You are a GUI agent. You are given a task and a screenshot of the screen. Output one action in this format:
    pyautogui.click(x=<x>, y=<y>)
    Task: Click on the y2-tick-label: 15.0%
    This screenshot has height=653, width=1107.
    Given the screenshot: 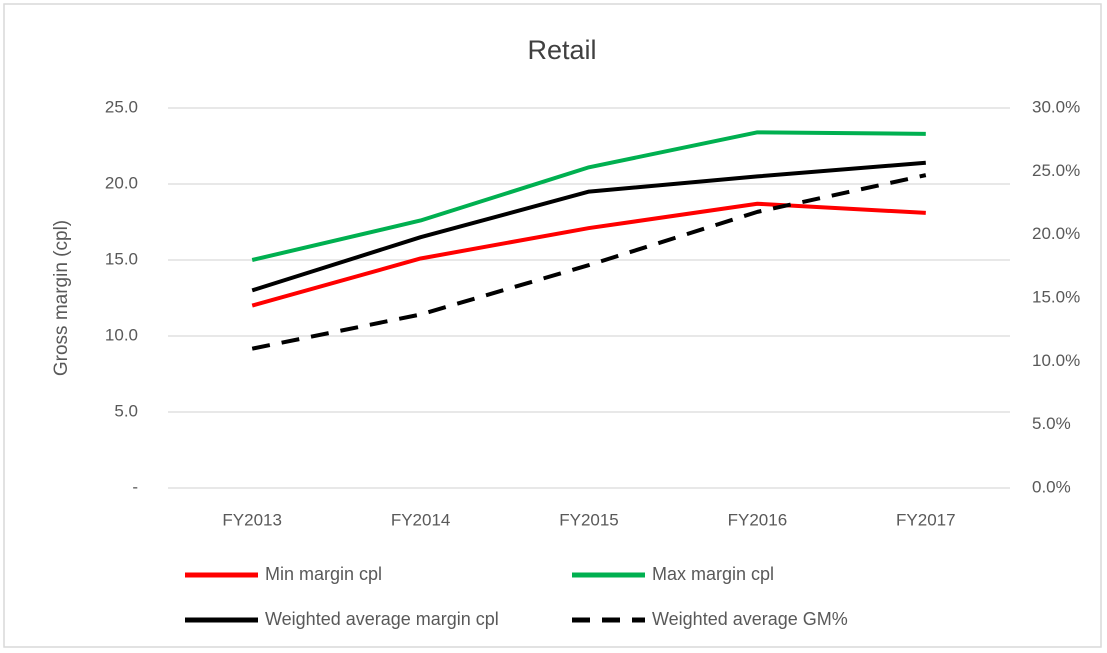 What is the action you would take?
    pyautogui.click(x=1056, y=296)
    